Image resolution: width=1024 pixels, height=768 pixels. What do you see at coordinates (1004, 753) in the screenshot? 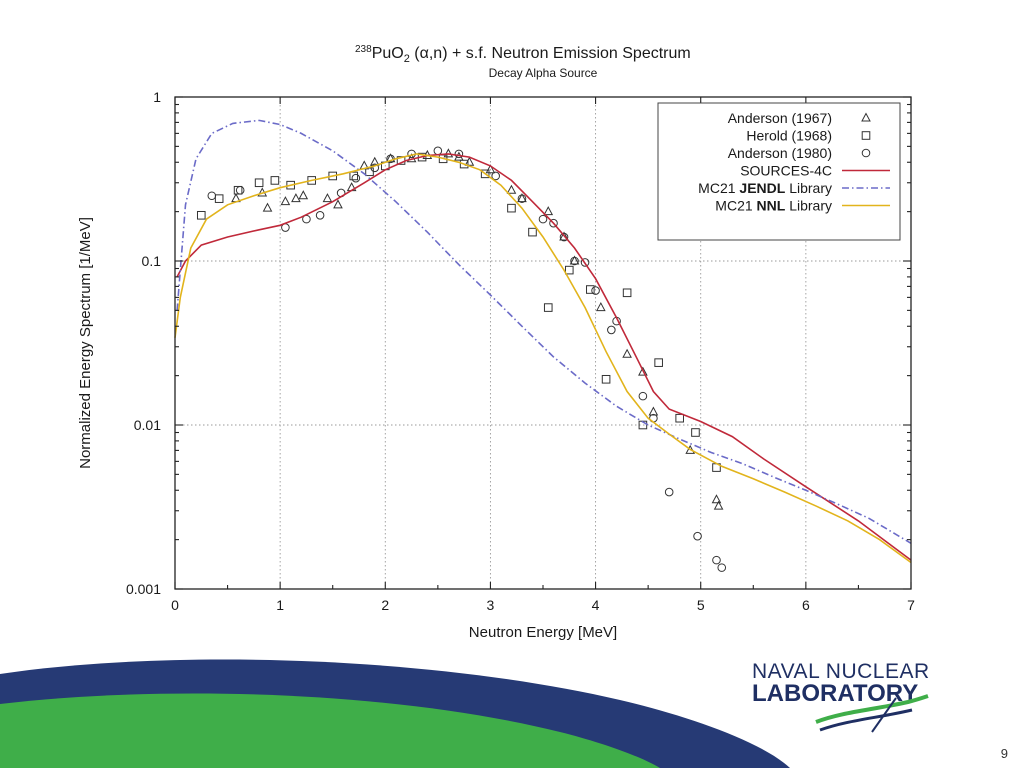
I see `page-number: 9` at bounding box center [1004, 753].